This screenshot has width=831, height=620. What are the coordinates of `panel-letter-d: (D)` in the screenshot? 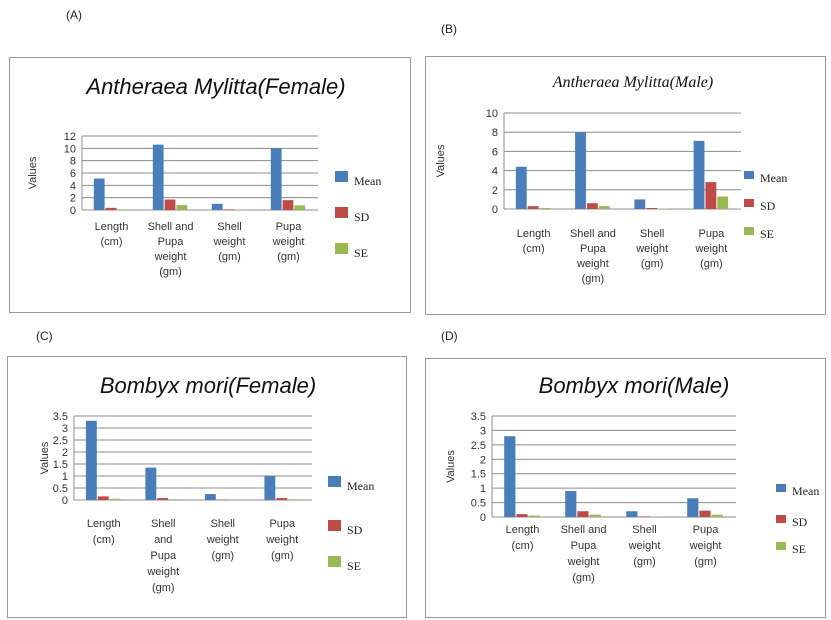 It's located at (449, 336).